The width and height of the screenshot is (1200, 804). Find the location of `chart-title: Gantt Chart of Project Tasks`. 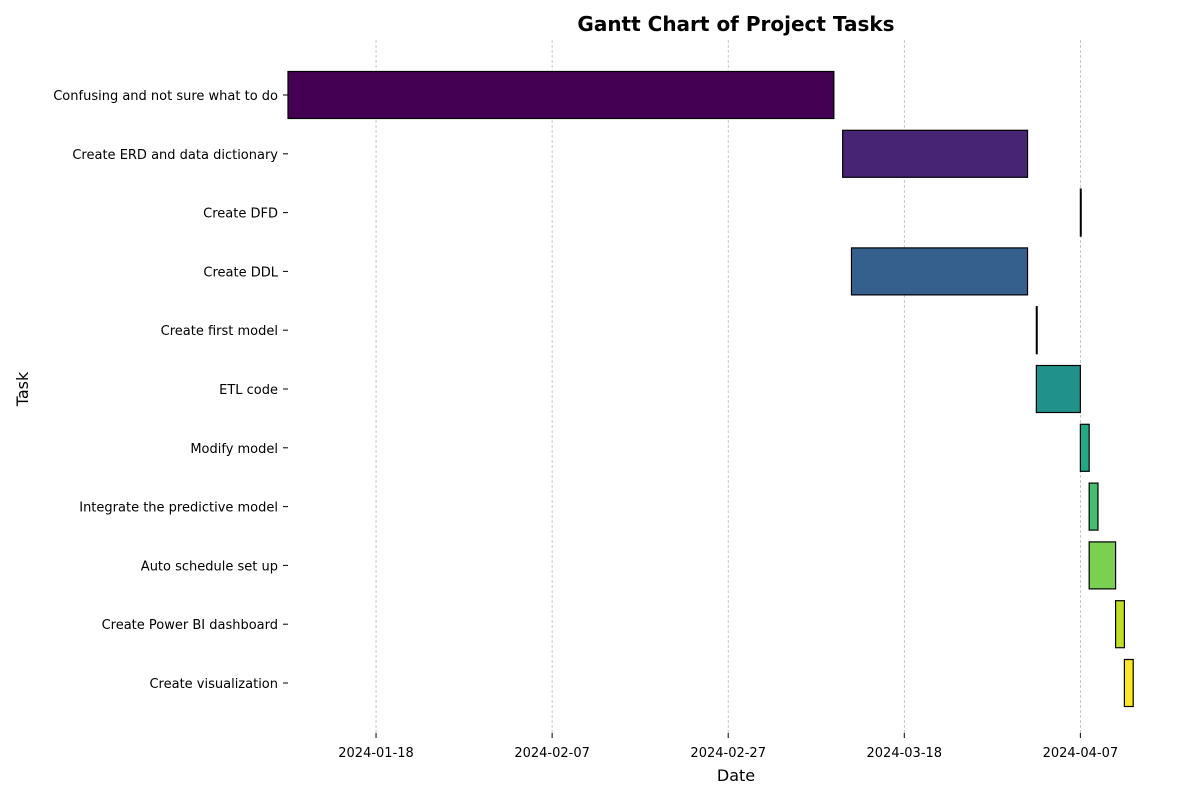

chart-title: Gantt Chart of Project Tasks is located at coordinates (735, 24).